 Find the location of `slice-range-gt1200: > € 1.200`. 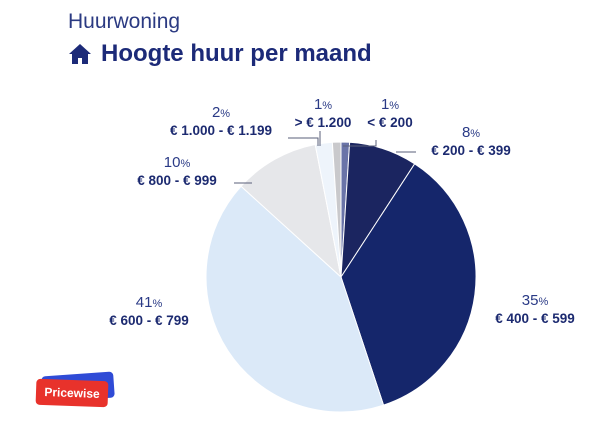

slice-range-gt1200: > € 1.200 is located at coordinates (323, 122).